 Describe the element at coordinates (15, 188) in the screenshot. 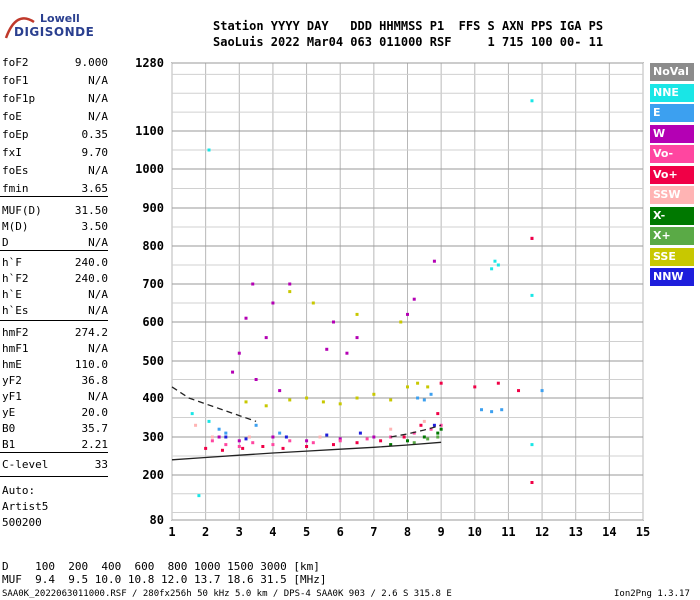

I see `param-key: fmin` at that location.